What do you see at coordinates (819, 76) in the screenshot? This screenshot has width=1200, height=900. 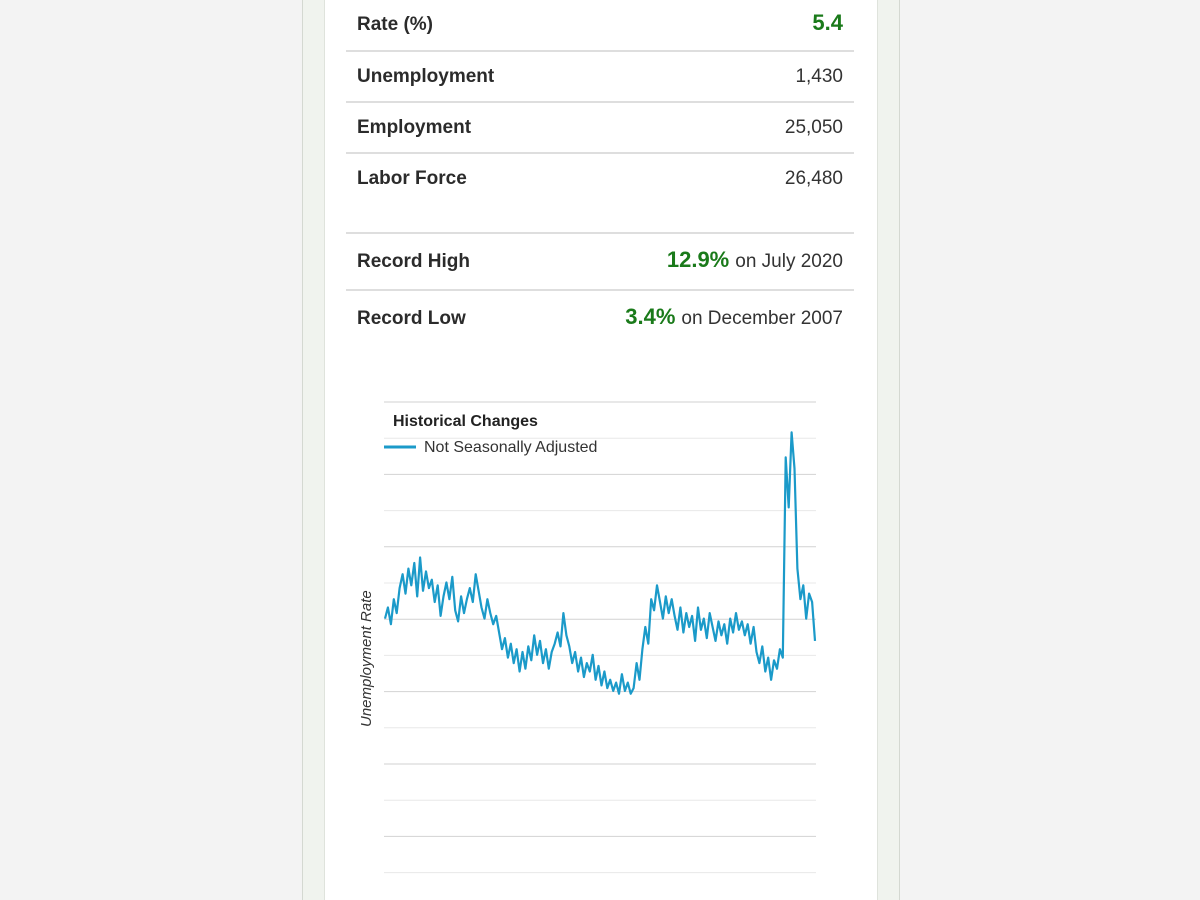 I see `unemployment-value: 1,430` at bounding box center [819, 76].